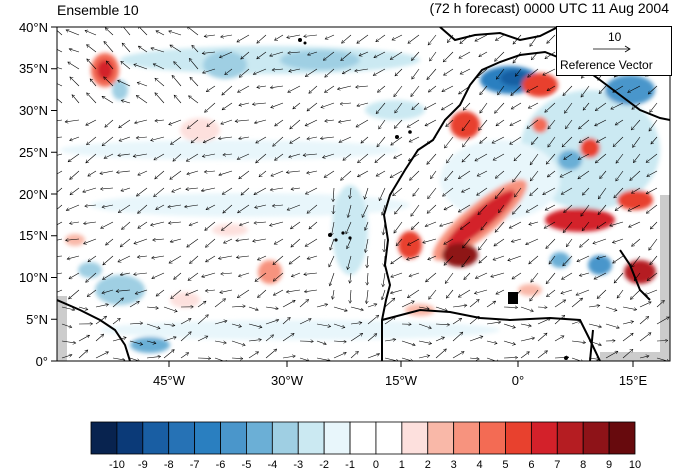  Describe the element at coordinates (635, 465) in the screenshot. I see `colorbar-label: 10` at that location.